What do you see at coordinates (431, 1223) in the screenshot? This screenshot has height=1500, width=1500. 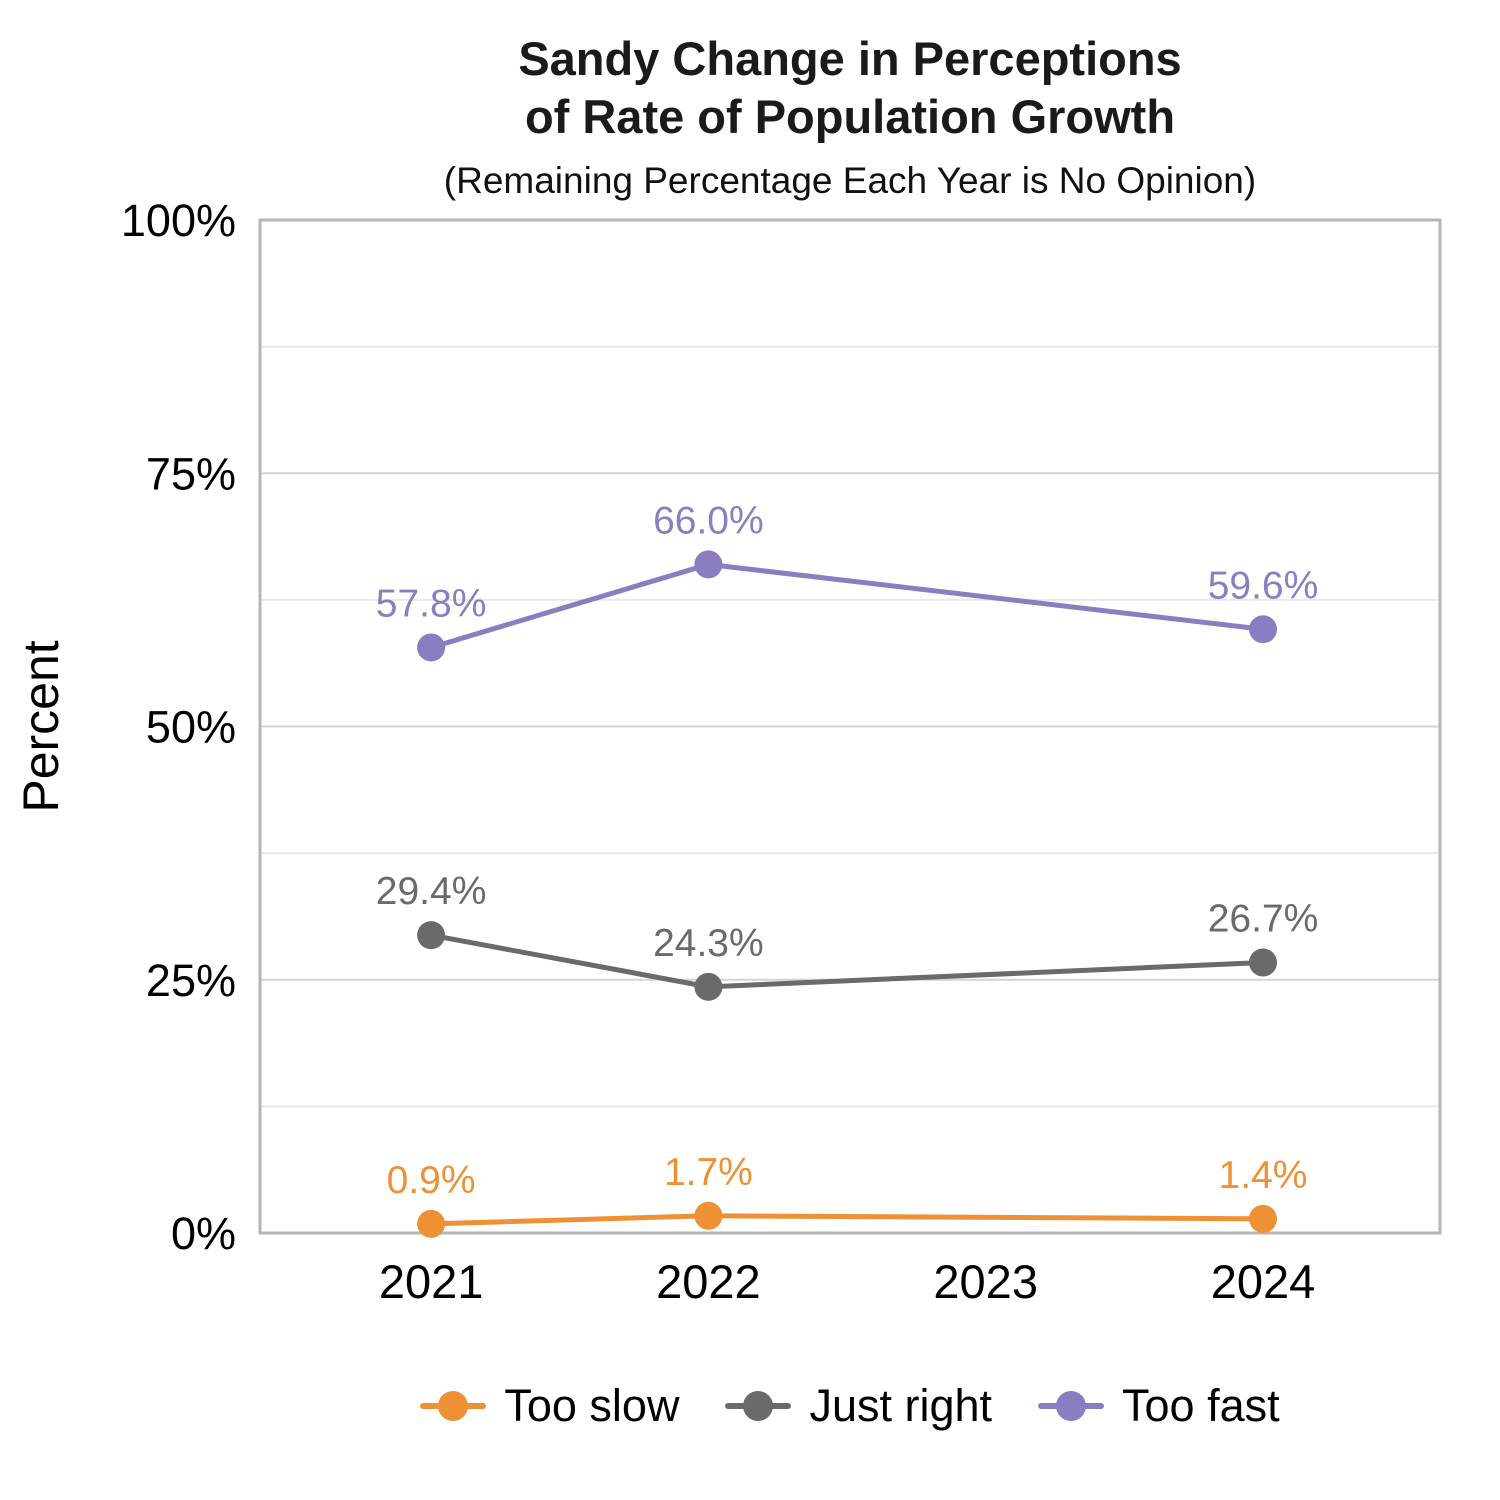 I see `data-point-too-slow-2021` at bounding box center [431, 1223].